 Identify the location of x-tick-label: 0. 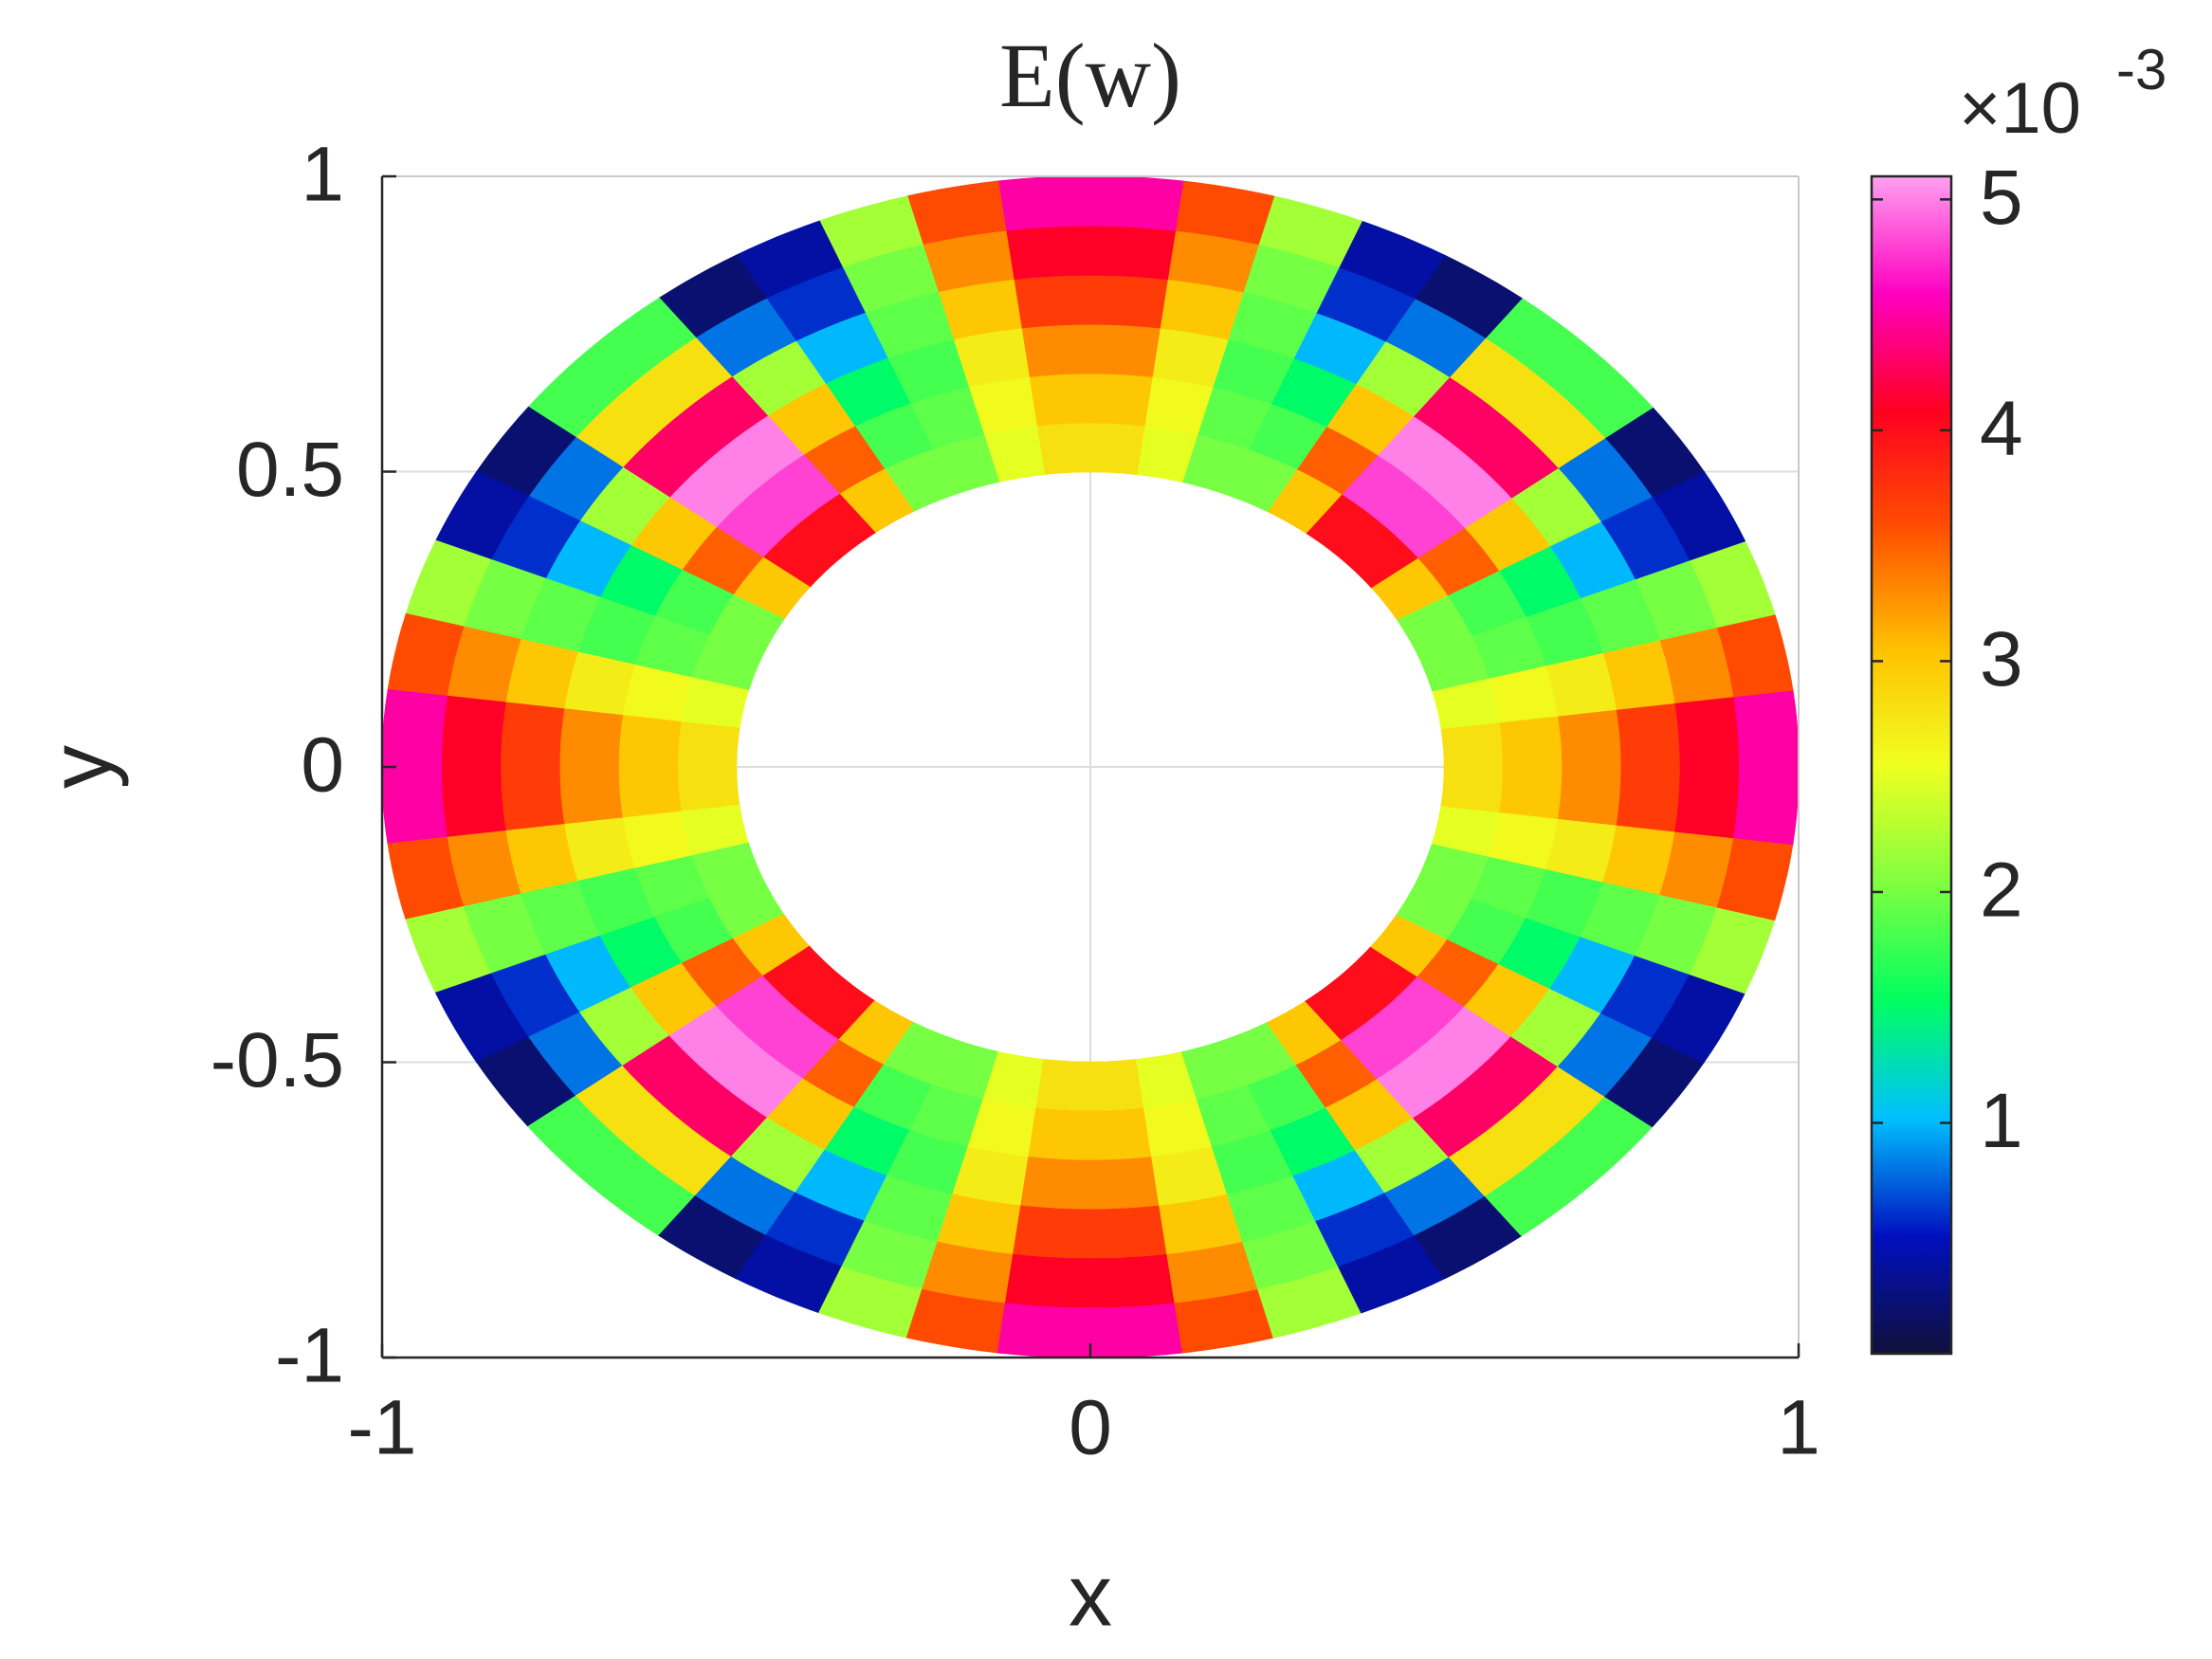
(1090, 1428).